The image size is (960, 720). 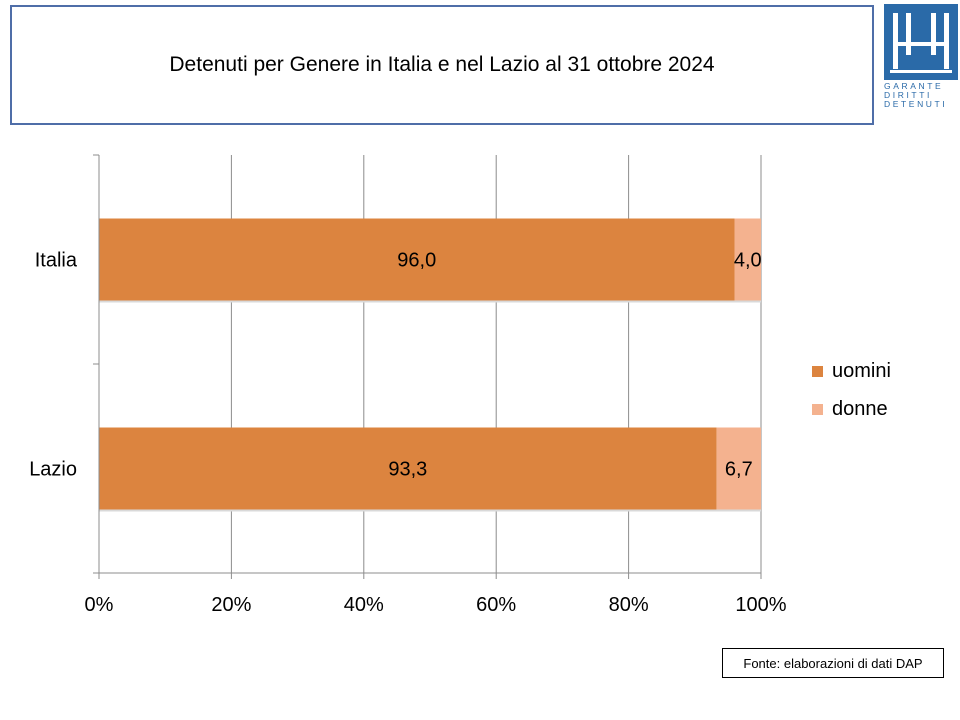 I want to click on logo-line-2: DIRITTI, so click(x=908, y=95).